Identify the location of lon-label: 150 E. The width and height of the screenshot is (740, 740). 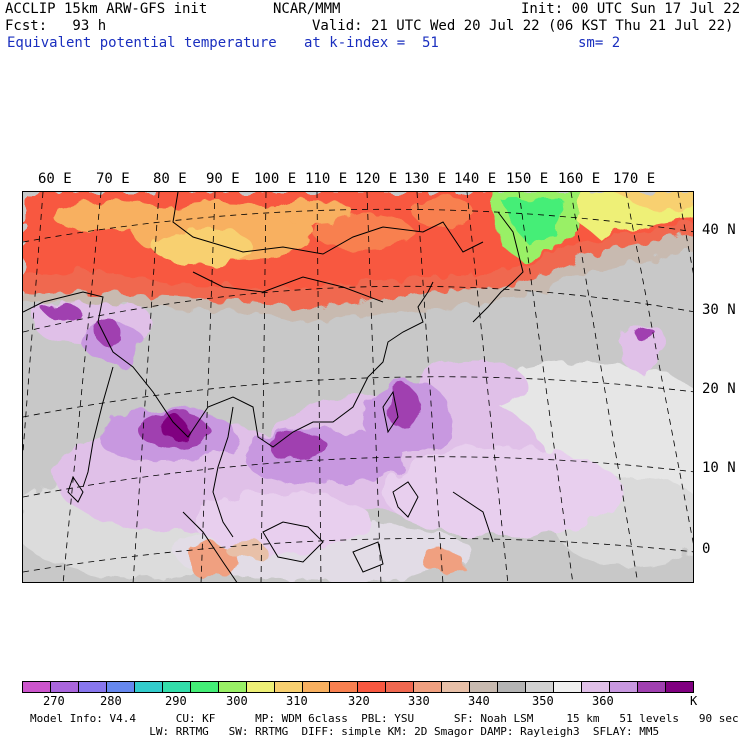
(527, 179).